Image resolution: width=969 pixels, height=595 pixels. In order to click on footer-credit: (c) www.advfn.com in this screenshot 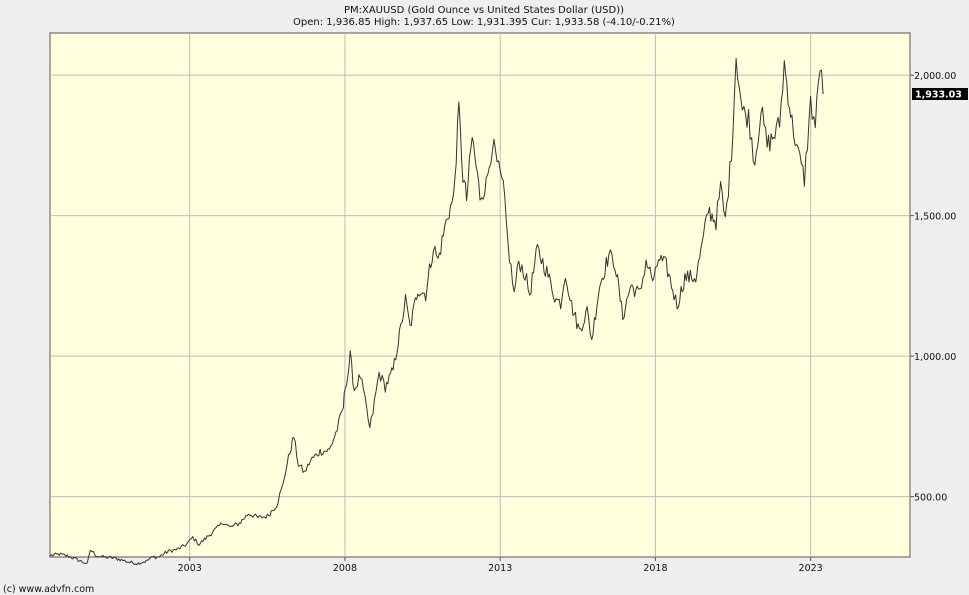, I will do `click(48, 589)`.